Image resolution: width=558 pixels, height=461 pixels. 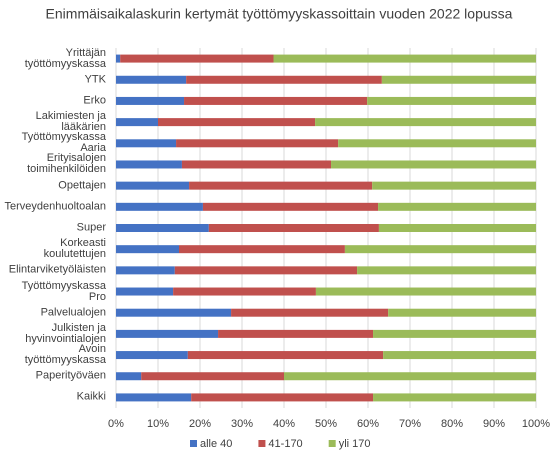 What do you see at coordinates (242, 424) in the screenshot?
I see `x-tick-label: 30%` at bounding box center [242, 424].